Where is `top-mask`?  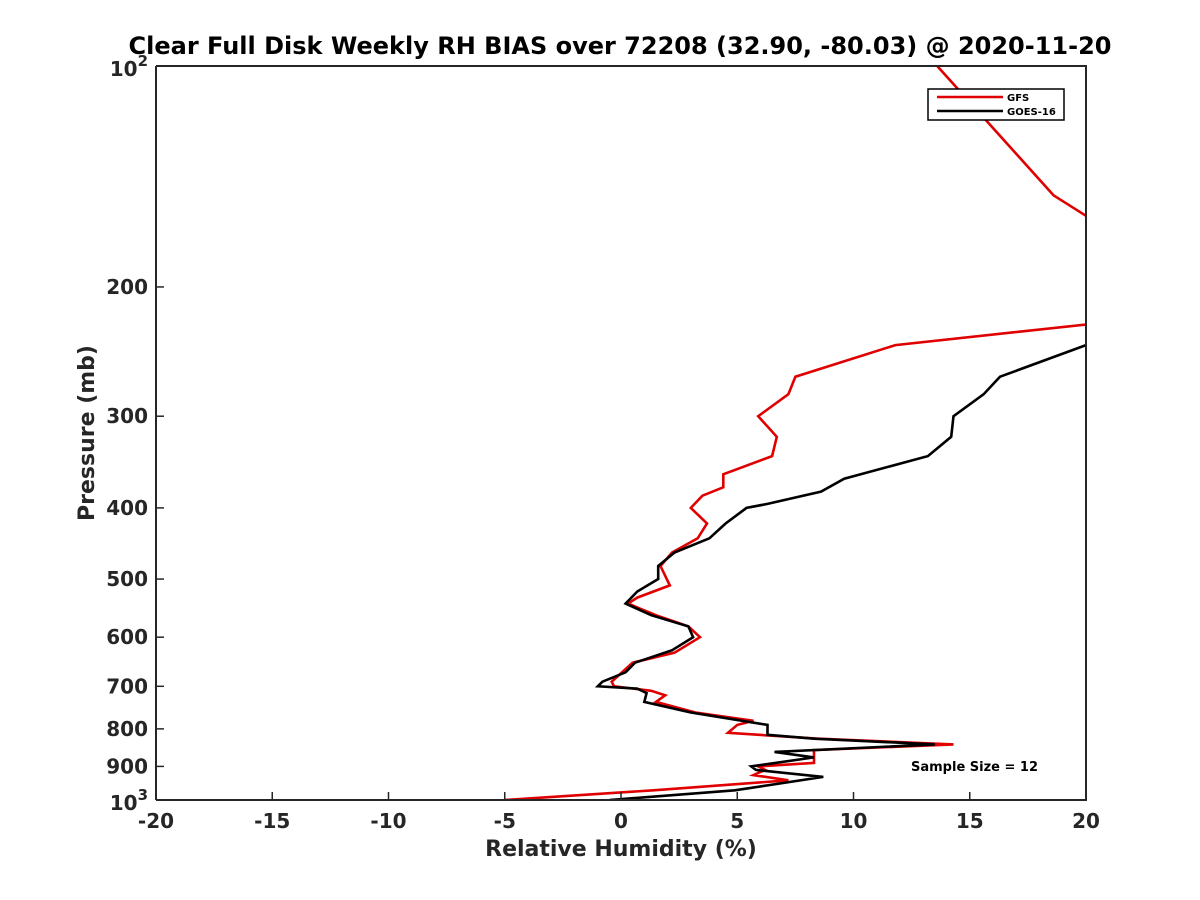
top-mask is located at coordinates (621, 32).